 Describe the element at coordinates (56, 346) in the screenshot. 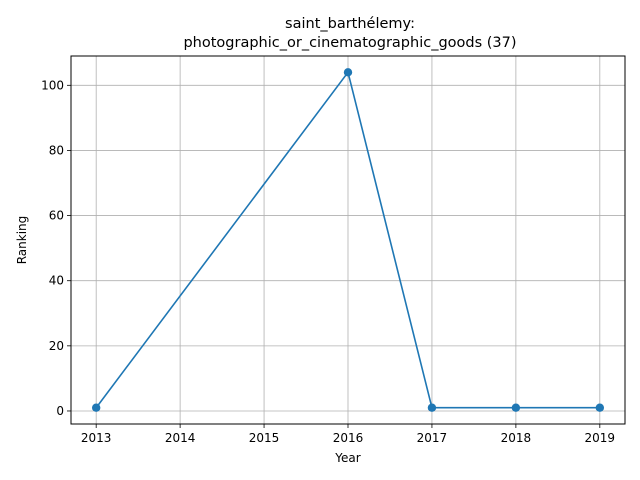

I see `y-tick-label: 20` at that location.